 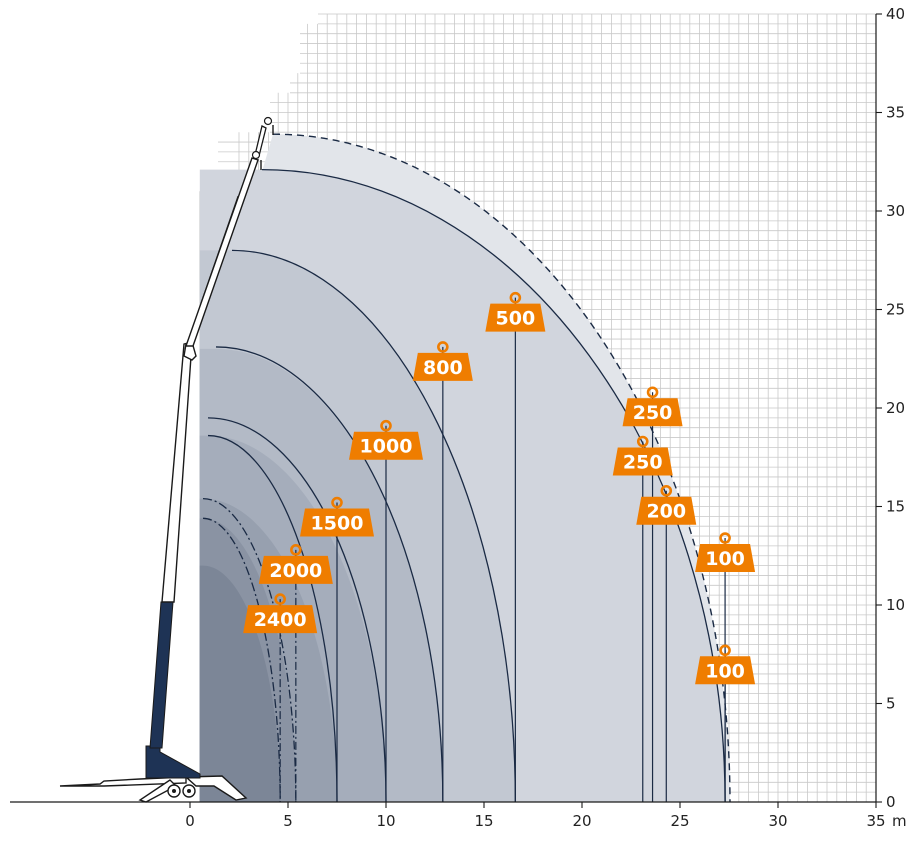 I want to click on x-tick-label: 0, so click(x=190, y=821).